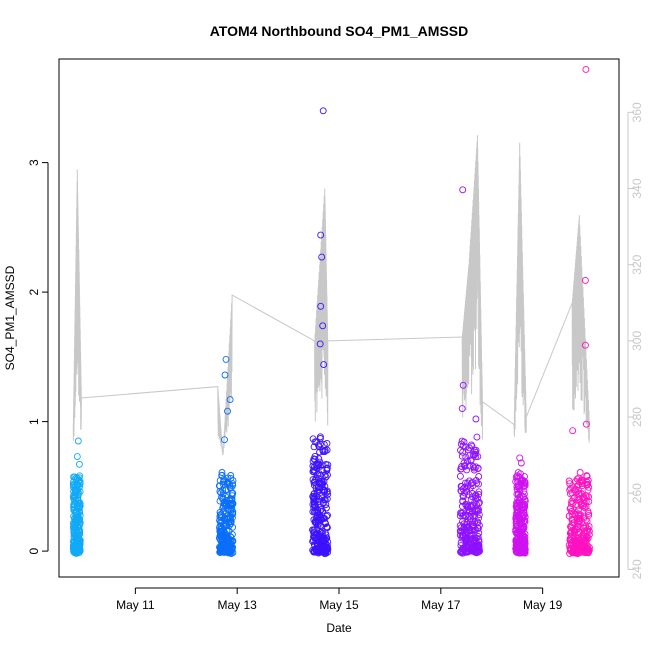 Image resolution: width=650 pixels, height=650 pixels. I want to click on y2-tick-label: 240, so click(637, 569).